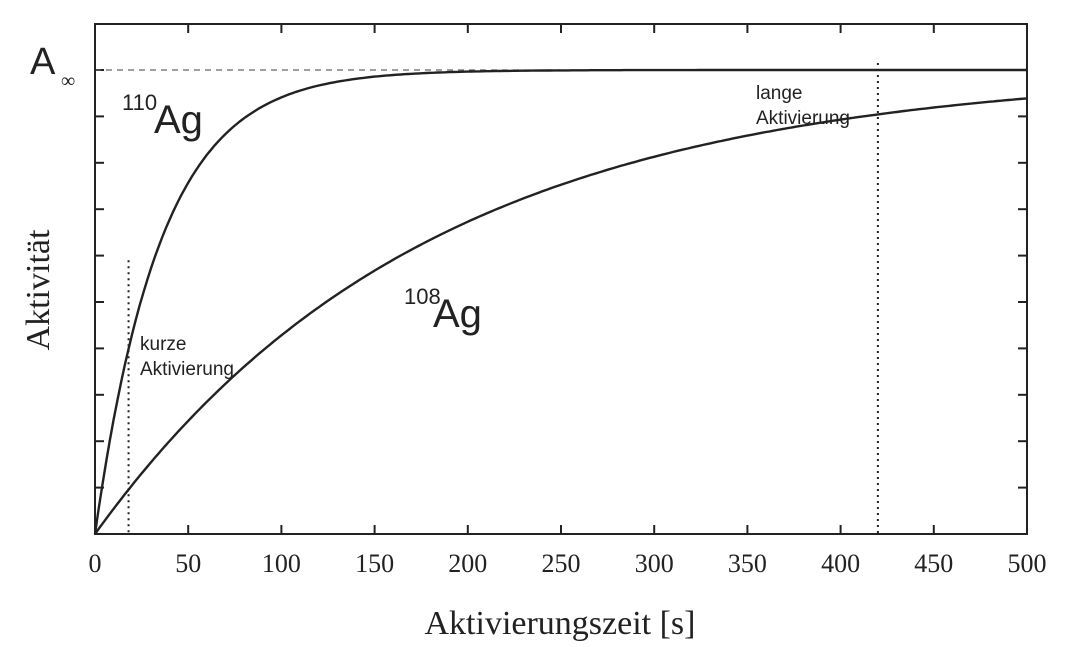 This screenshot has width=1070, height=647. What do you see at coordinates (803, 118) in the screenshot?
I see `lange-annotation-line2: Aktivierung` at bounding box center [803, 118].